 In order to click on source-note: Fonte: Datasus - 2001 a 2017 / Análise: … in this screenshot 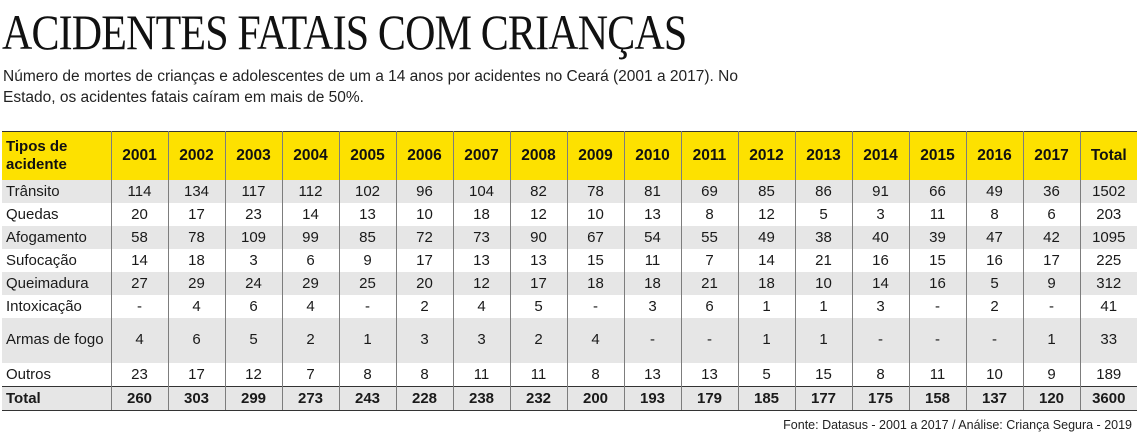, I will do `click(957, 425)`.